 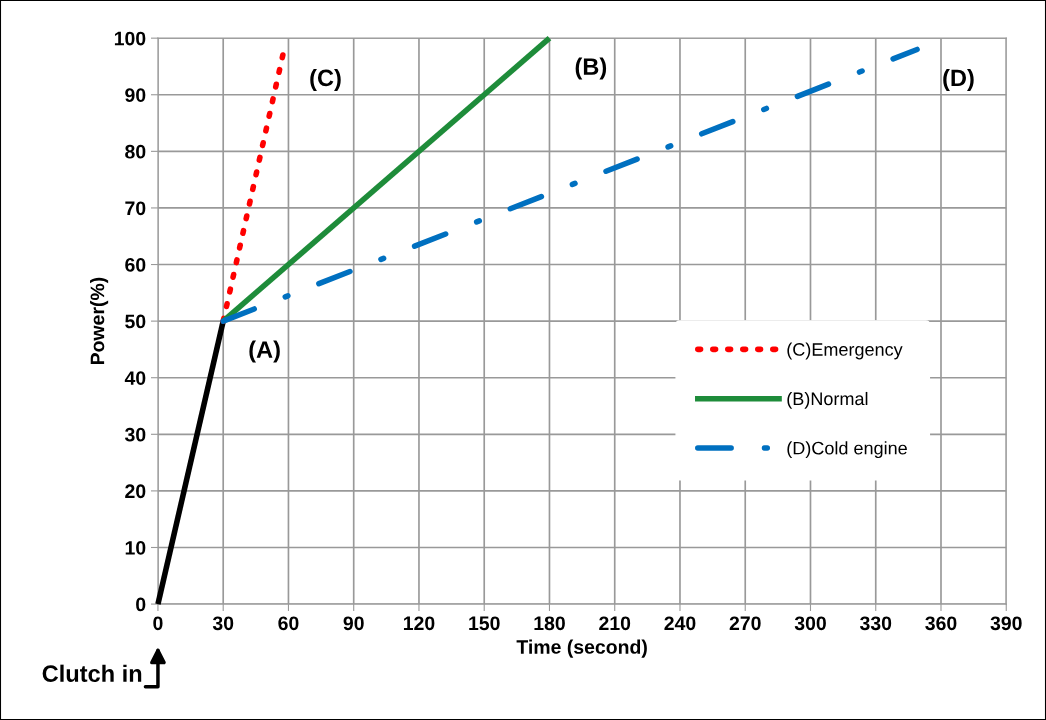 I want to click on x-tick-label: 270, so click(x=745, y=623).